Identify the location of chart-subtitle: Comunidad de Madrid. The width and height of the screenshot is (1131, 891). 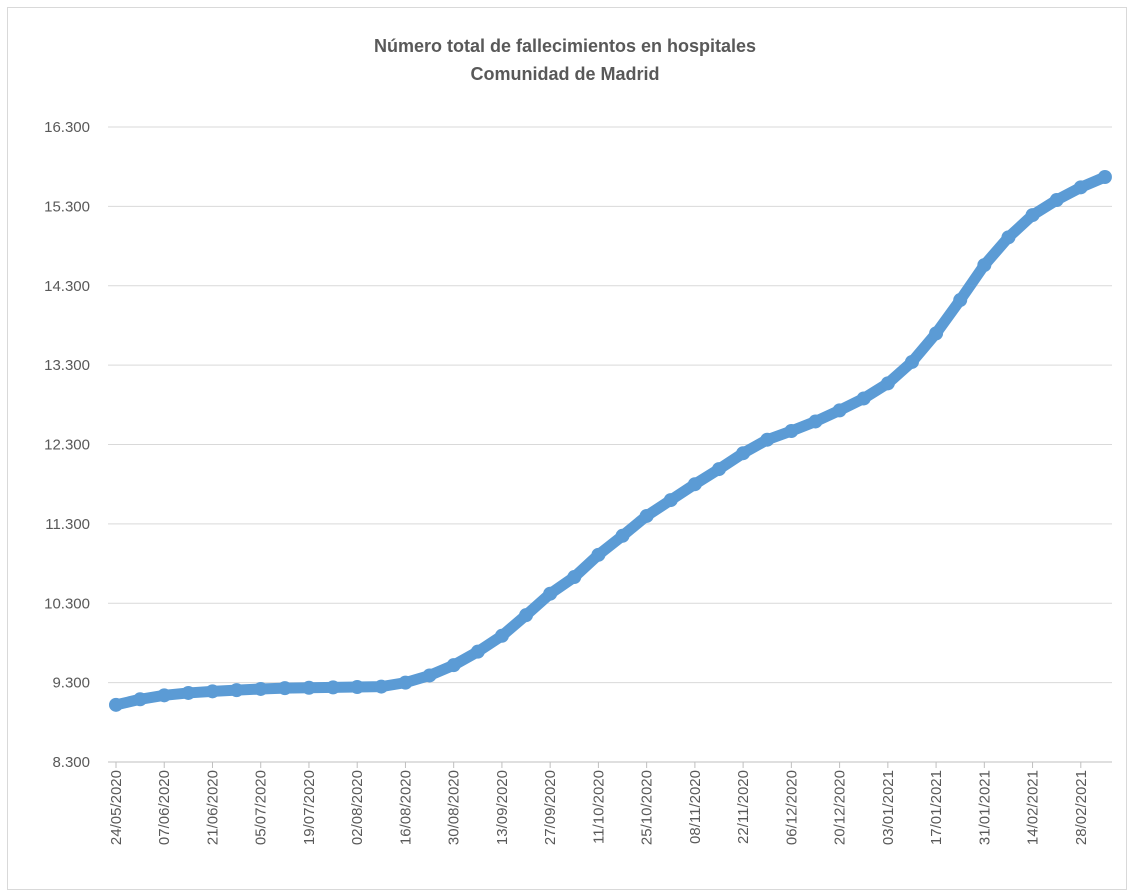
(565, 74).